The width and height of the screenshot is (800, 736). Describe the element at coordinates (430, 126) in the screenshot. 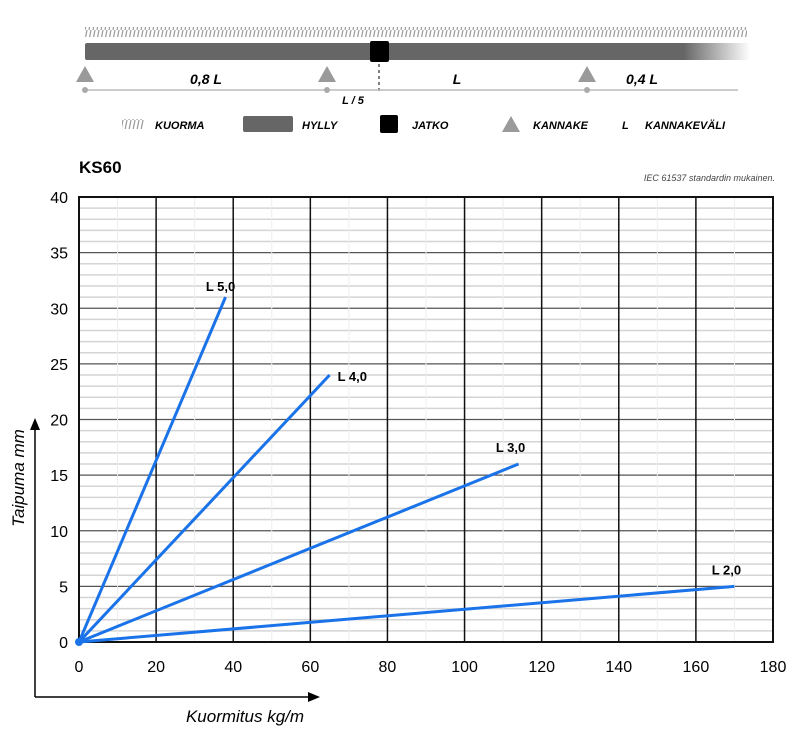

I see `legend-label: JATKO` at that location.